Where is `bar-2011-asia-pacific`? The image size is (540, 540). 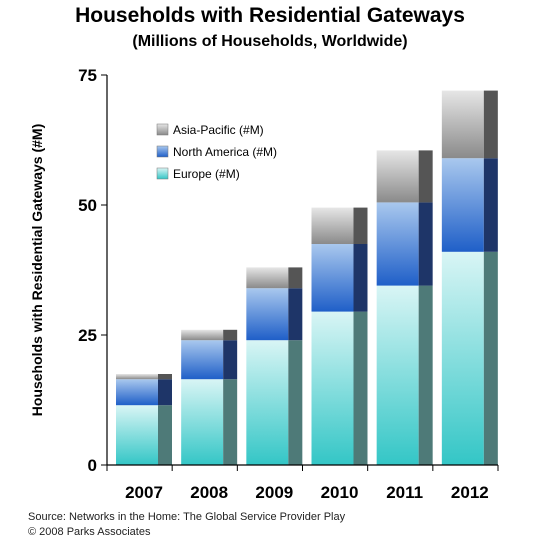
bar-2011-asia-pacific is located at coordinates (397, 176).